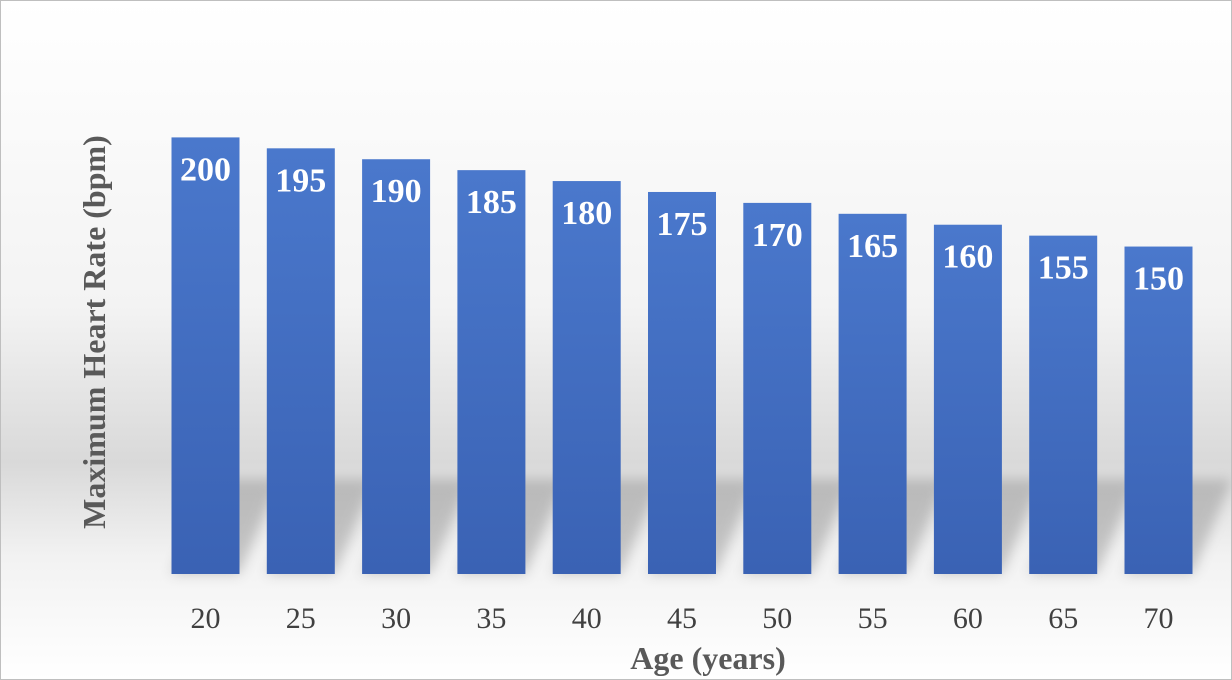 This screenshot has width=1232, height=680. I want to click on data-label-30: 190, so click(396, 191).